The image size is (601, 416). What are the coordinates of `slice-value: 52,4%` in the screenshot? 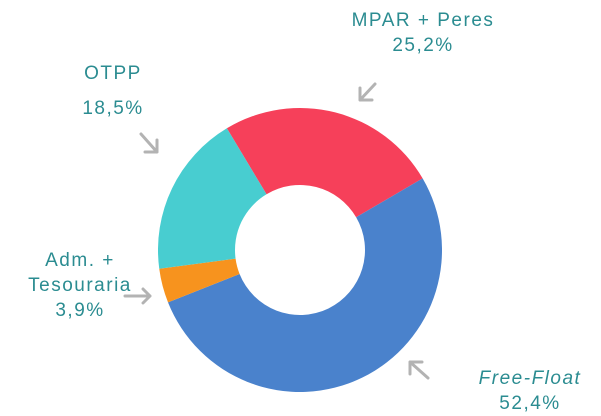 It's located at (530, 403).